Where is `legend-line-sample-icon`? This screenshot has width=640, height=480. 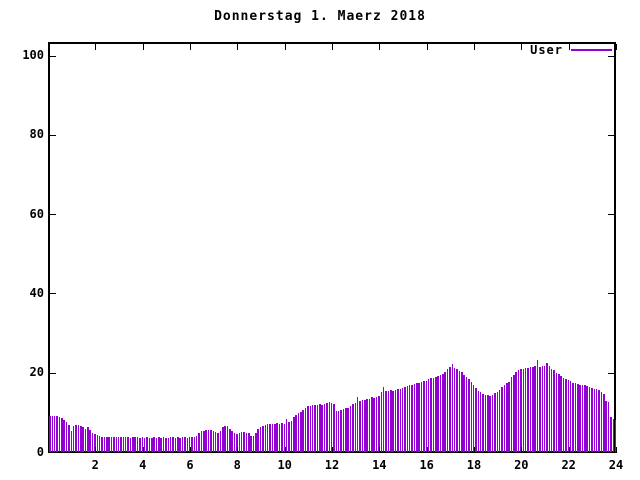
legend-line-sample-icon is located at coordinates (591, 50).